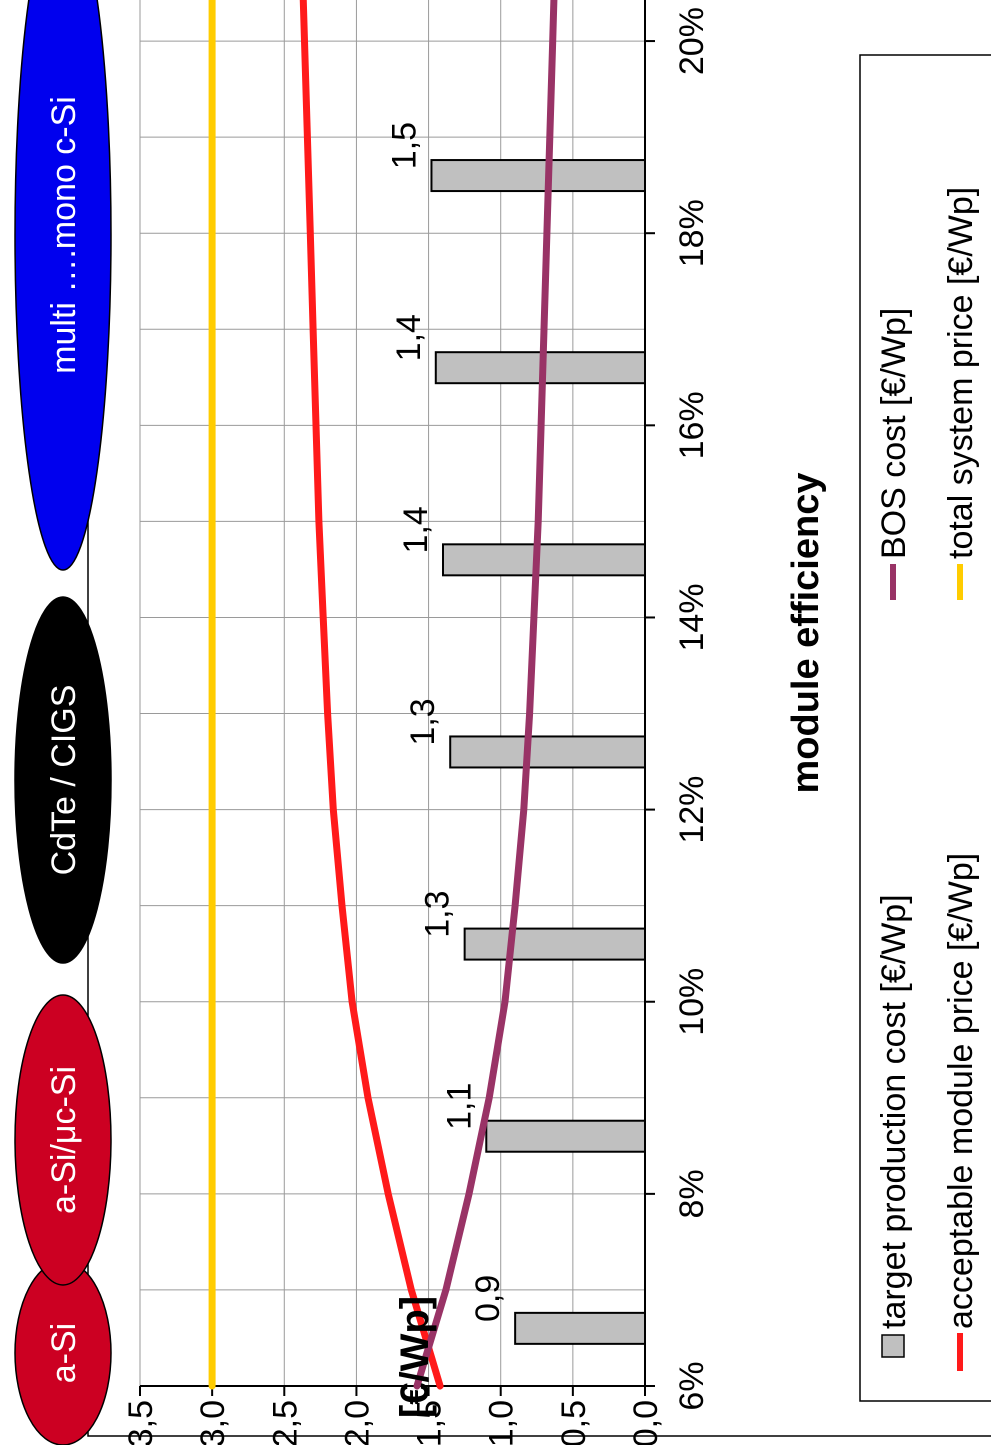 This screenshot has height=1445, width=991. I want to click on y-tick-label: 2,5, so click(285, 1422).